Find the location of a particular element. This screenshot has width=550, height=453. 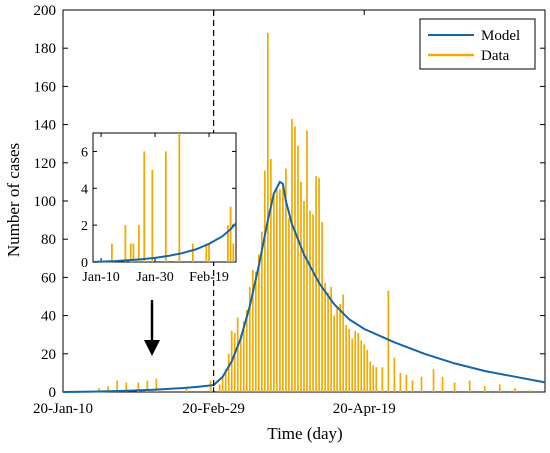

legend: Model Data is located at coordinates (477, 44).